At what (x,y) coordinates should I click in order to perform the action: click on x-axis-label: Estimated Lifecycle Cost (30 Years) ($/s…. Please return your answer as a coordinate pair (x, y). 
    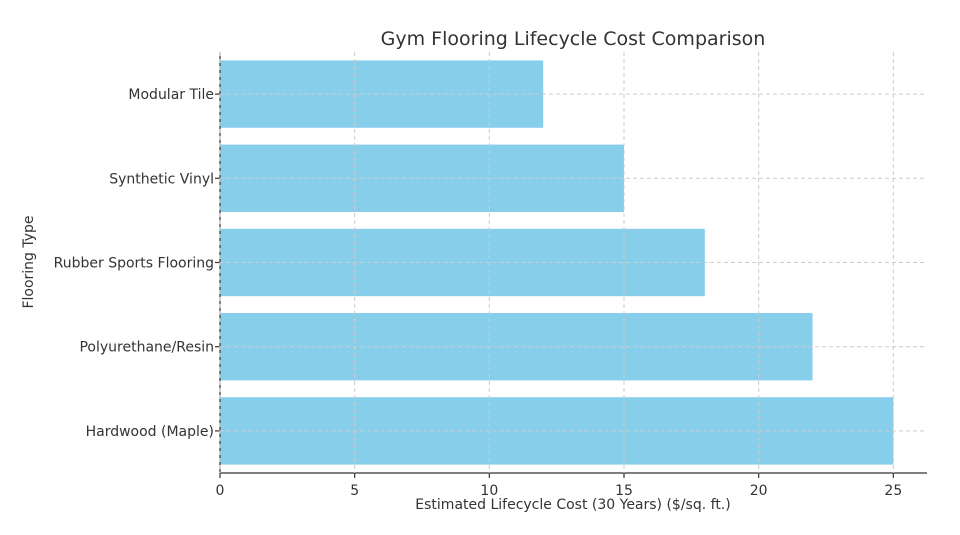
    Looking at the image, I should click on (572, 505).